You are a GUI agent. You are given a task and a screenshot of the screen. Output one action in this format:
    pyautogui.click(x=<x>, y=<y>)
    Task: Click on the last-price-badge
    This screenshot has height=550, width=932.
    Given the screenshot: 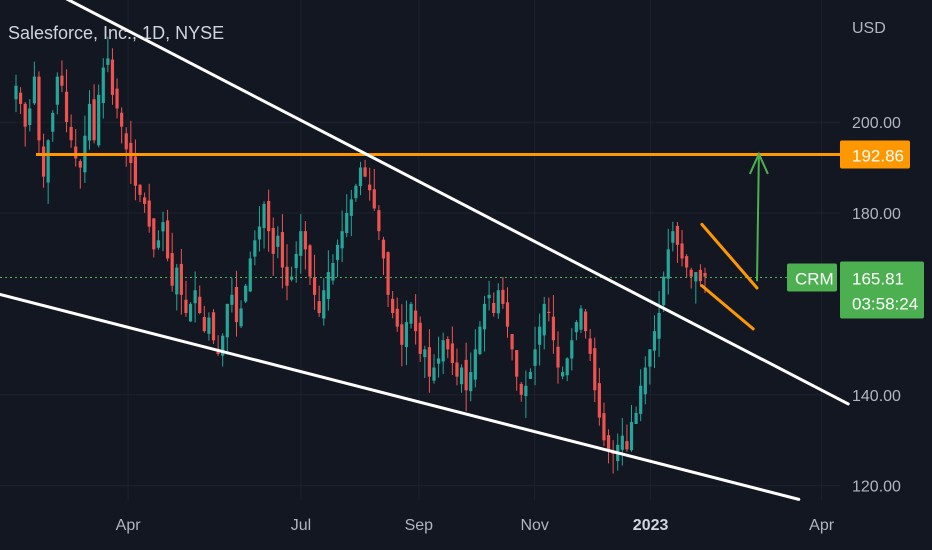 What is the action you would take?
    pyautogui.click(x=882, y=290)
    